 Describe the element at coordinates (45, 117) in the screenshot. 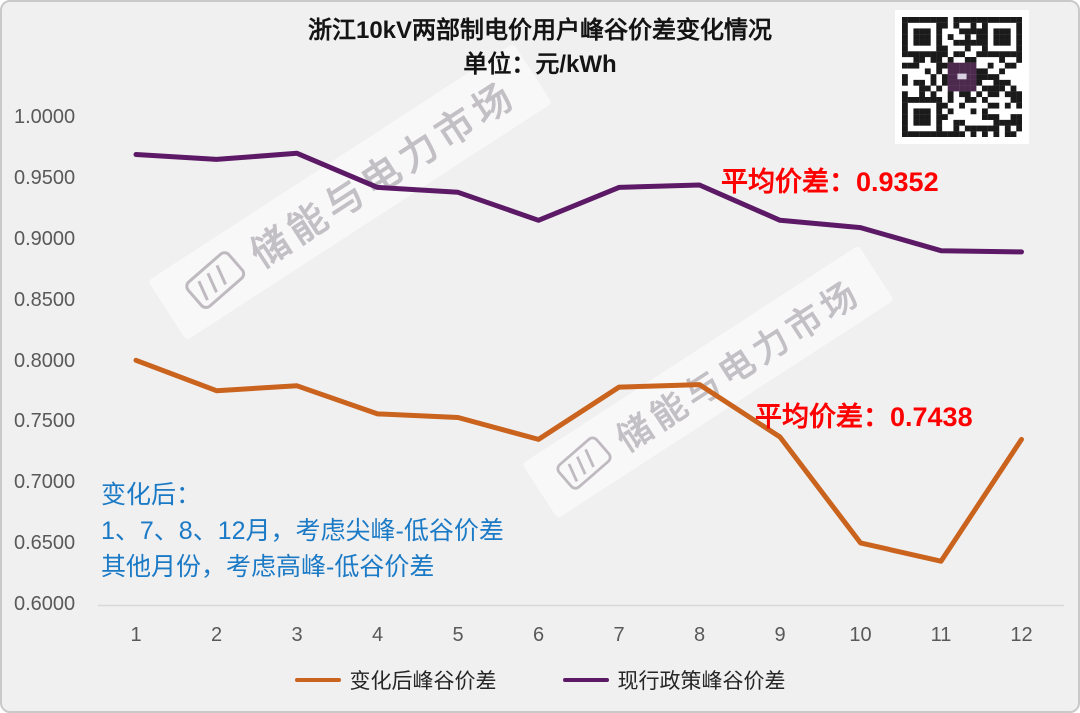

I see `y-tick-label: 1.0000` at that location.